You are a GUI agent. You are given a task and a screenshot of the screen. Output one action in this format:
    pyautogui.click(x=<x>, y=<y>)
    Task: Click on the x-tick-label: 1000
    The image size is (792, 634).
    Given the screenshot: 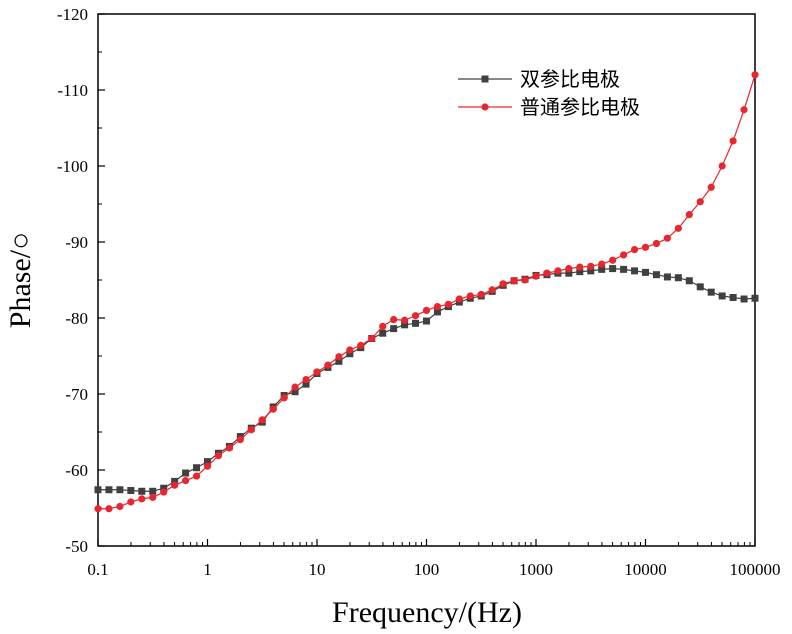 What is the action you would take?
    pyautogui.click(x=536, y=569)
    